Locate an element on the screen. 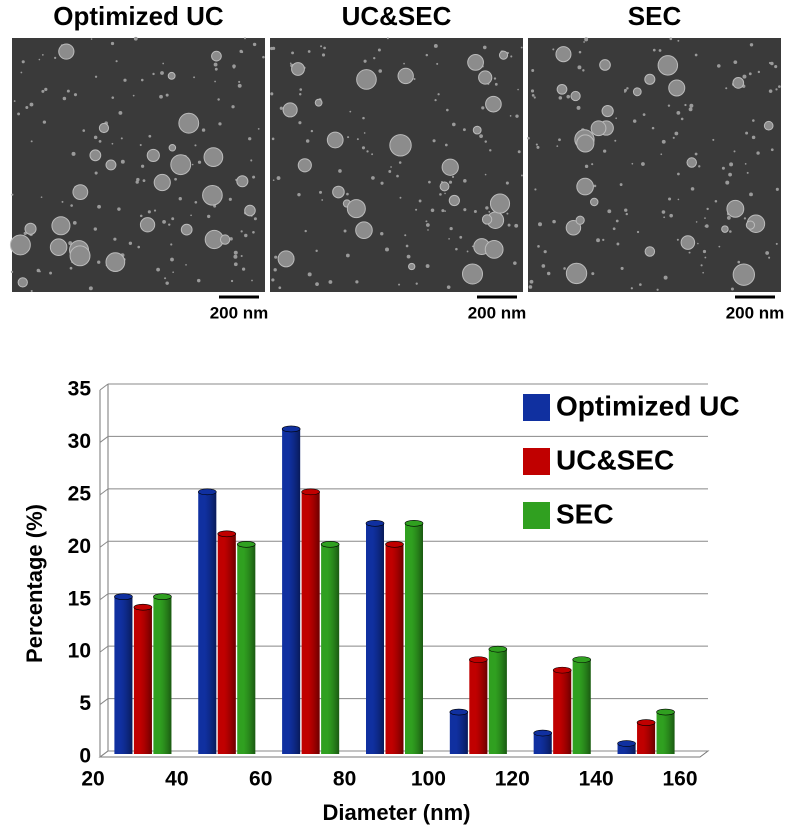  y-tick-label: 15 is located at coordinates (80, 598).